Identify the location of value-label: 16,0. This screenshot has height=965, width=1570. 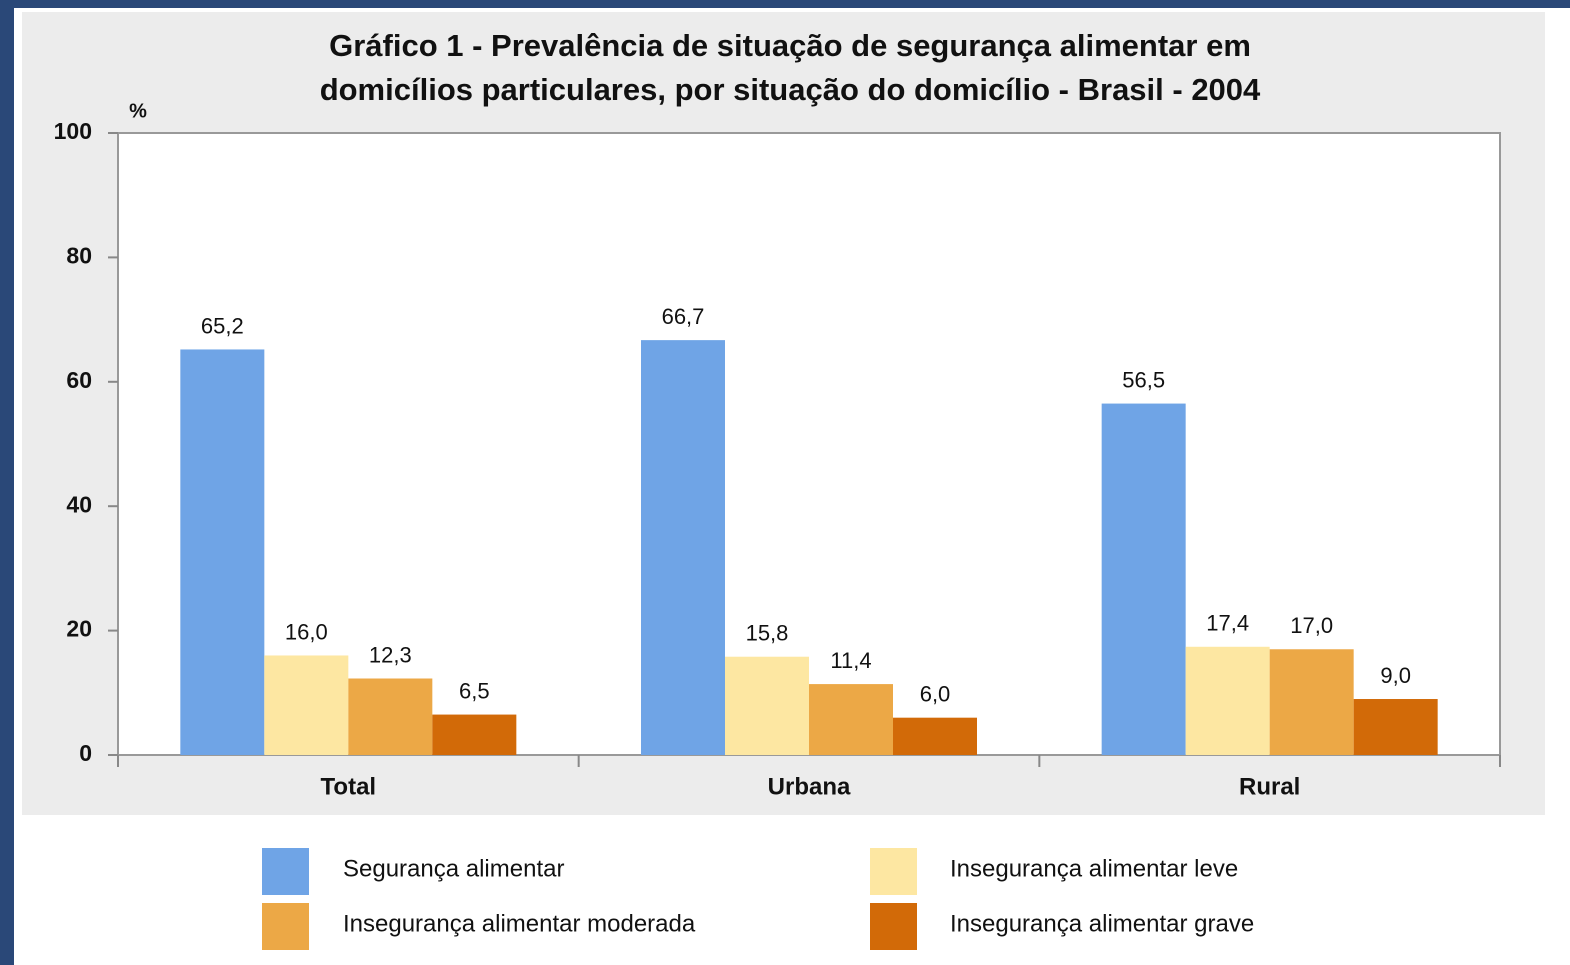
(306, 631).